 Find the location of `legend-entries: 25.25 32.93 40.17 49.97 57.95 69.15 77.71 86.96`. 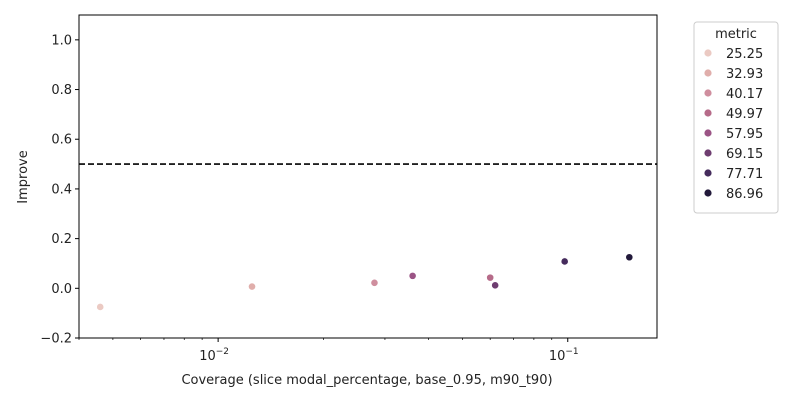

legend-entries: 25.25 32.93 40.17 49.97 57.95 69.15 77.71 86.96 is located at coordinates (733, 124).